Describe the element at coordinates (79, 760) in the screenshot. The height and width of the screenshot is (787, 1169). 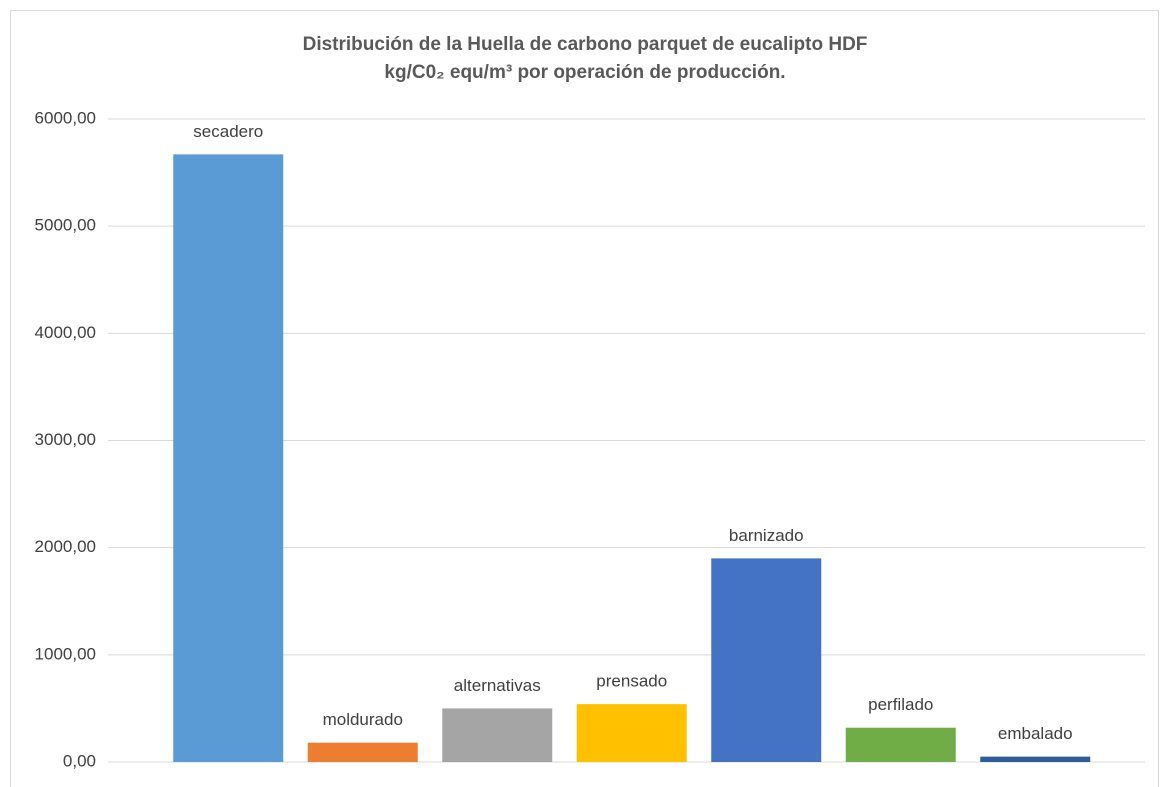
I see `y-tick-label: 0,00` at that location.